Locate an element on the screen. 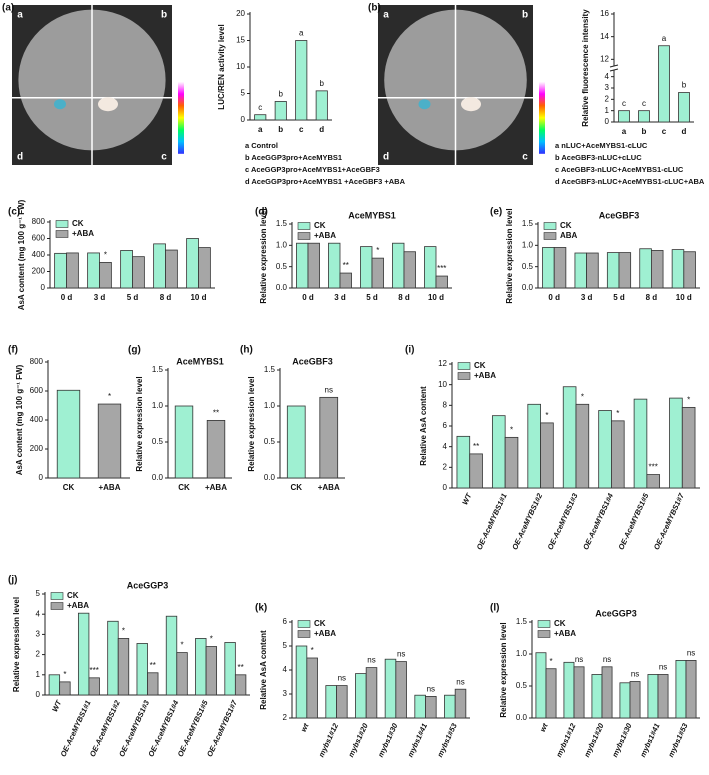 The width and height of the screenshot is (709, 775). legend-label: +ABA is located at coordinates (485, 375).